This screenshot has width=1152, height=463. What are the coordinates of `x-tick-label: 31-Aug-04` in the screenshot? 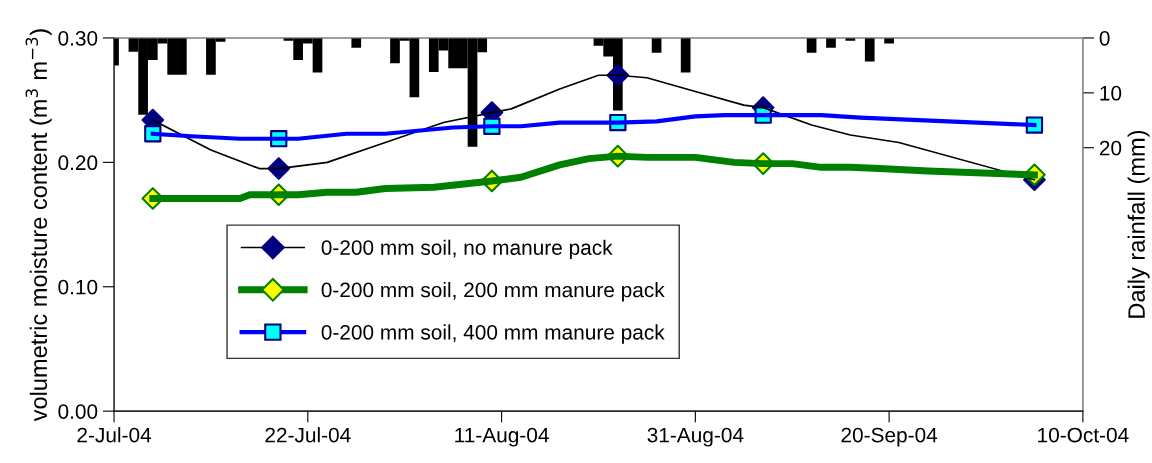 It's located at (695, 437).